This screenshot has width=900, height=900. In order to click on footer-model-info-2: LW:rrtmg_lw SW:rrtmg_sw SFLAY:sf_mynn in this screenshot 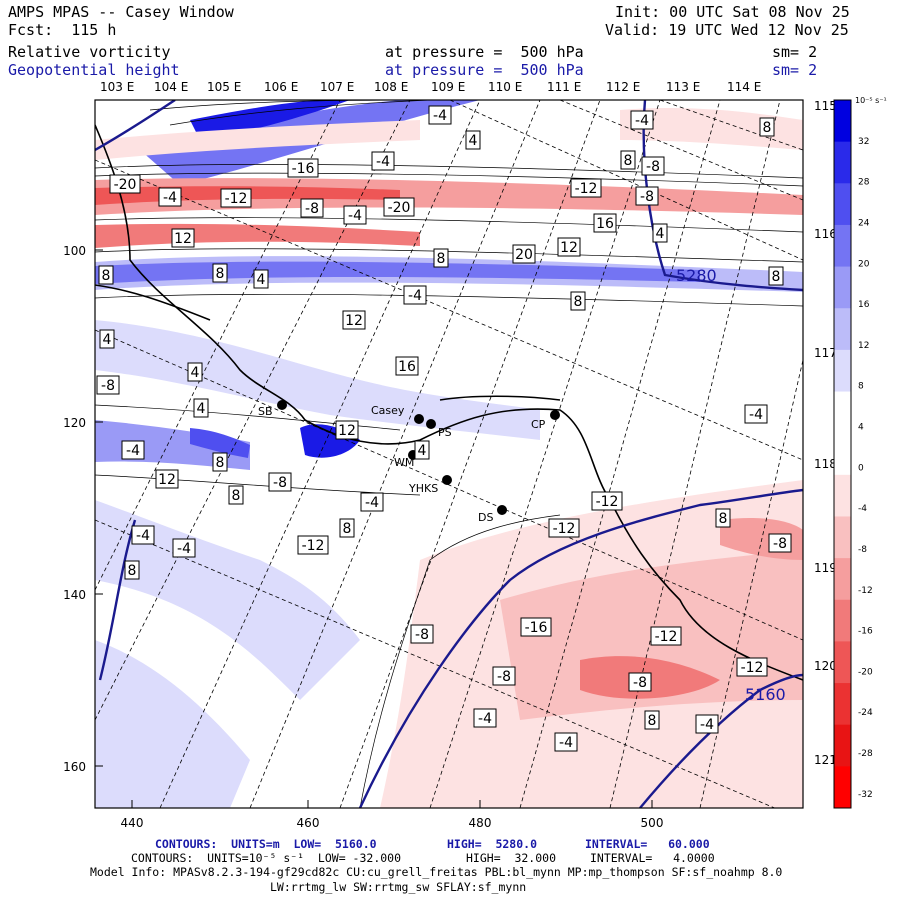, I will do `click(398, 887)`.